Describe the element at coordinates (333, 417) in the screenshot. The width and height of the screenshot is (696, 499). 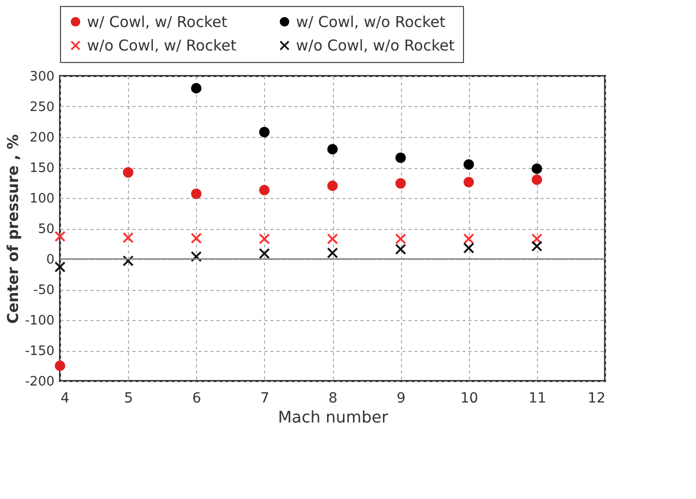
I see `x-axis-title: Mach number` at that location.